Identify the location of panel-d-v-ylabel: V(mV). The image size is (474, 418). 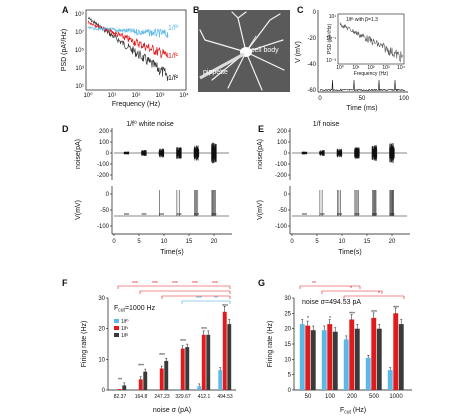
(78, 210).